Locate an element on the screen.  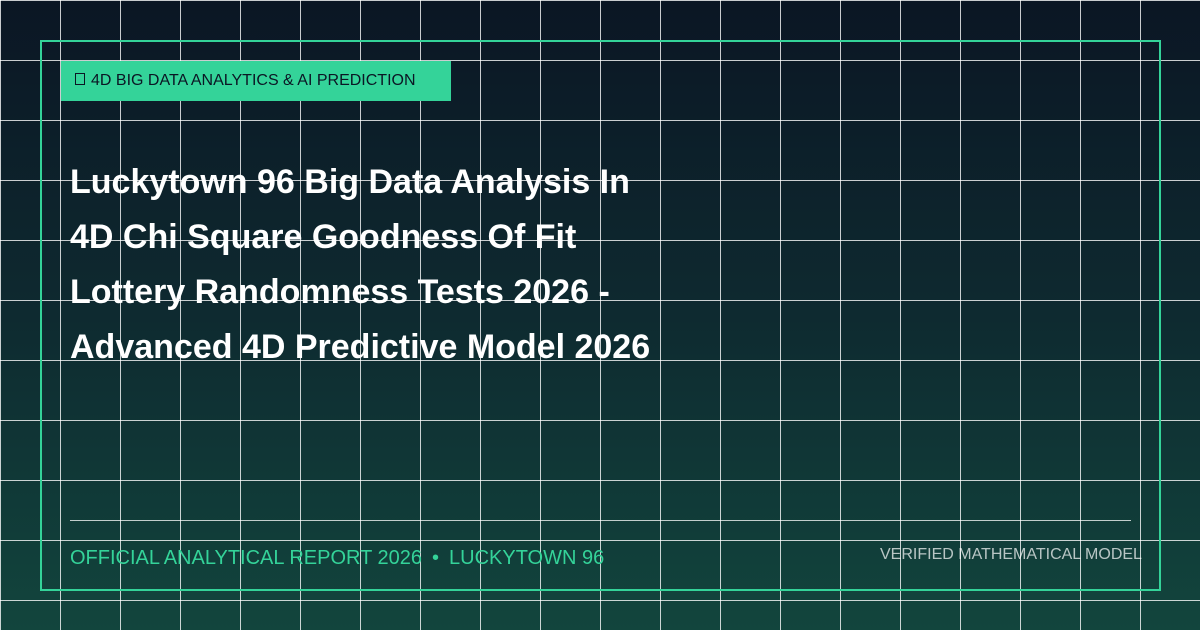
footer-divider is located at coordinates (600, 520).